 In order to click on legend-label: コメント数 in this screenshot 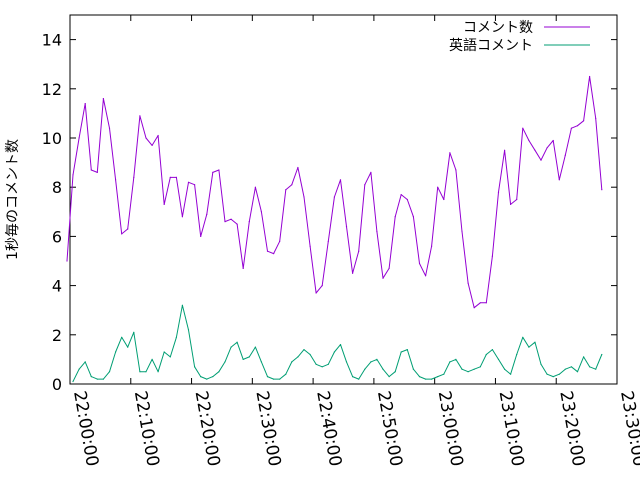, I will do `click(498, 28)`.